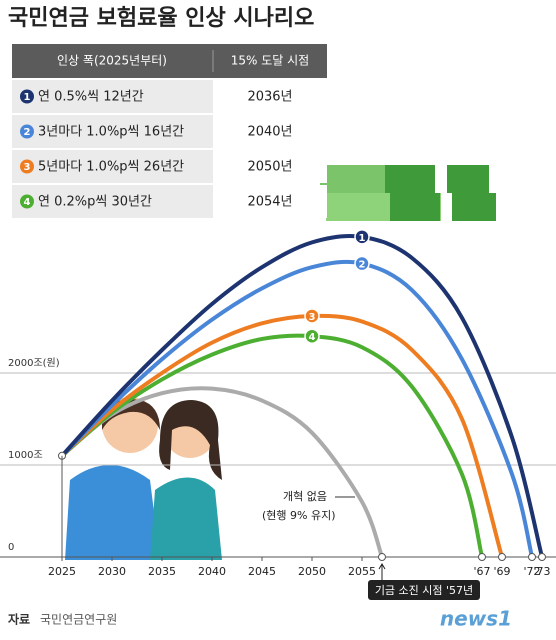 This screenshot has height=640, width=556. I want to click on x-tick-label: 2040, so click(212, 571).